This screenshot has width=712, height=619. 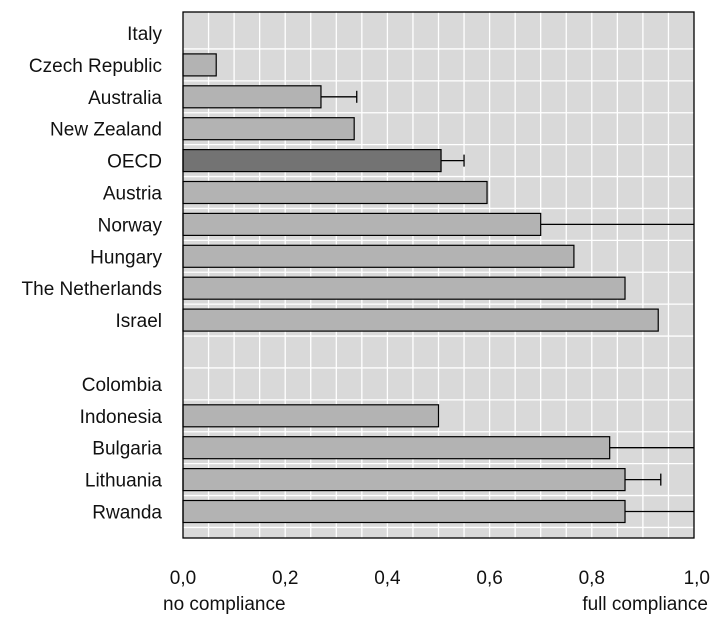 What do you see at coordinates (127, 449) in the screenshot?
I see `category-label: Bulgaria` at bounding box center [127, 449].